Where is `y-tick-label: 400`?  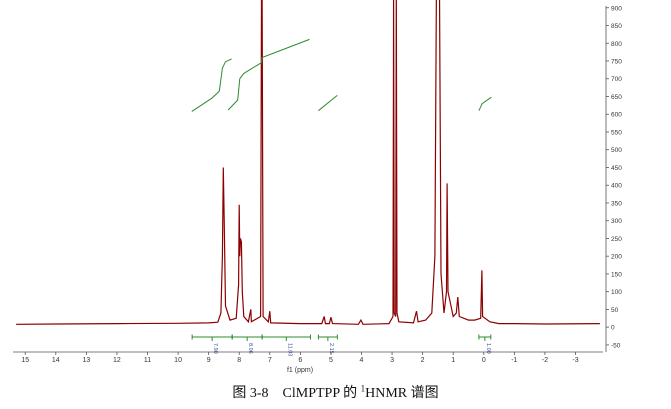
y-tick-label: 400 is located at coordinates (616, 186).